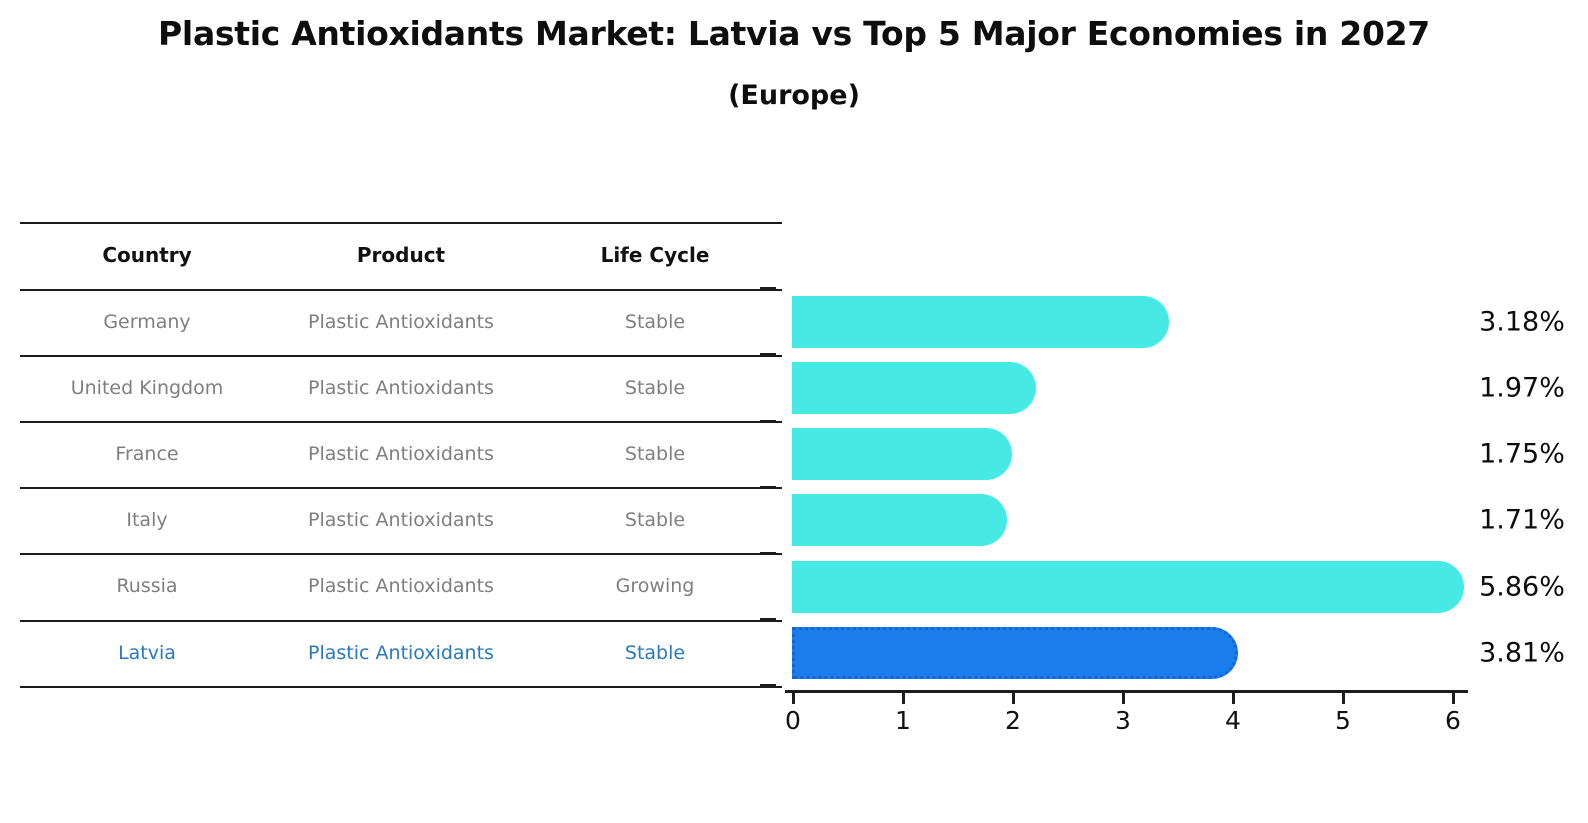 This screenshot has height=823, width=1588. What do you see at coordinates (1522, 322) in the screenshot?
I see `bar-value-label-germany: 3.18%` at bounding box center [1522, 322].